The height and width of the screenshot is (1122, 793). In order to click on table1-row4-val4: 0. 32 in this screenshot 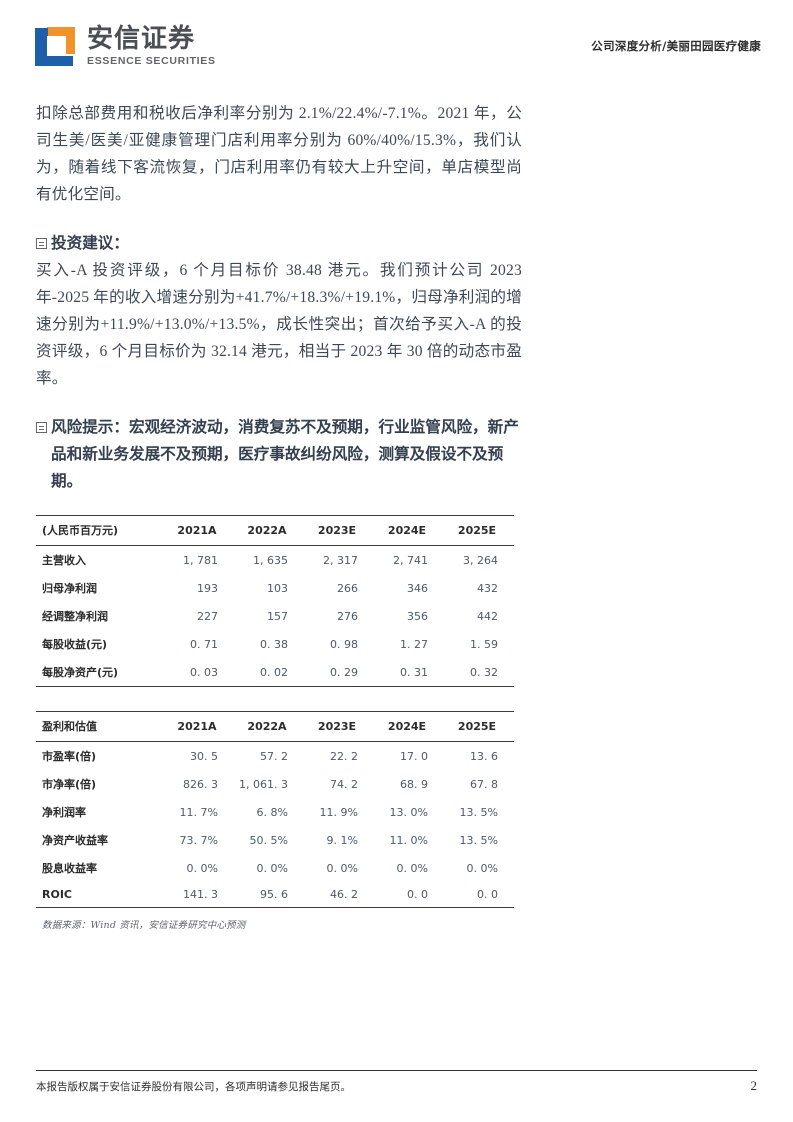, I will do `click(479, 672)`.